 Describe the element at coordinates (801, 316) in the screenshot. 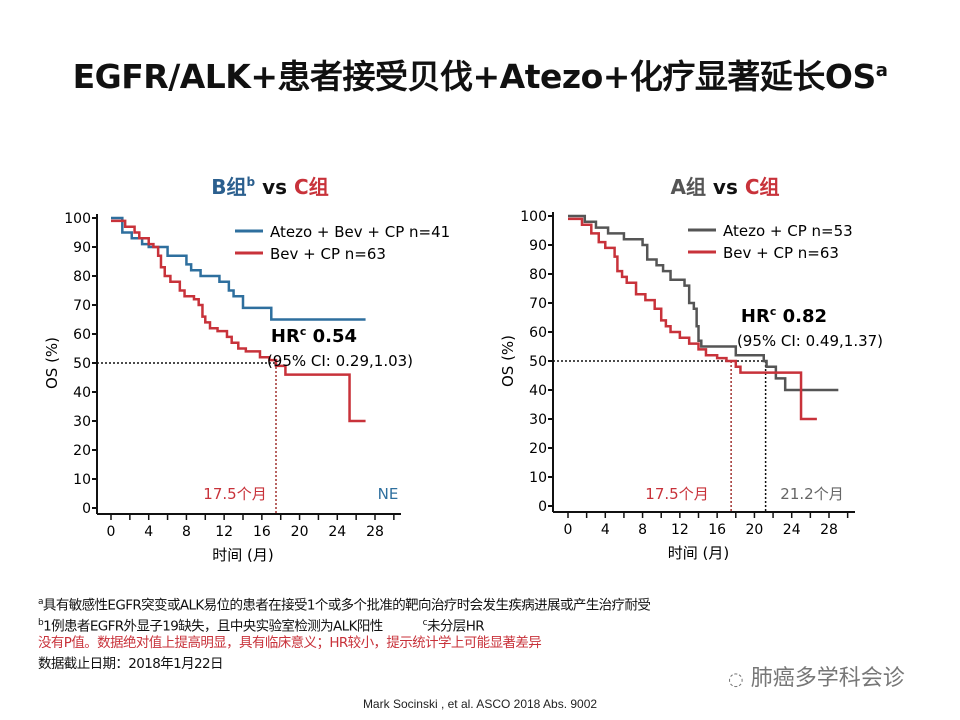

I see `hr-part: 0.82` at that location.